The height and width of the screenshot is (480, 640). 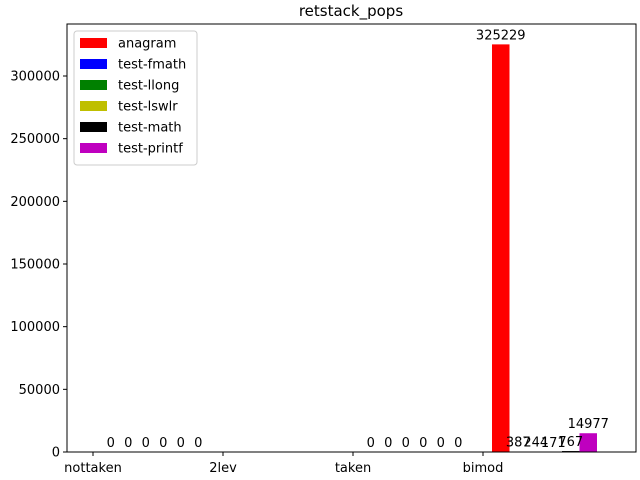 I want to click on bar-value-label: 171, so click(x=553, y=443).